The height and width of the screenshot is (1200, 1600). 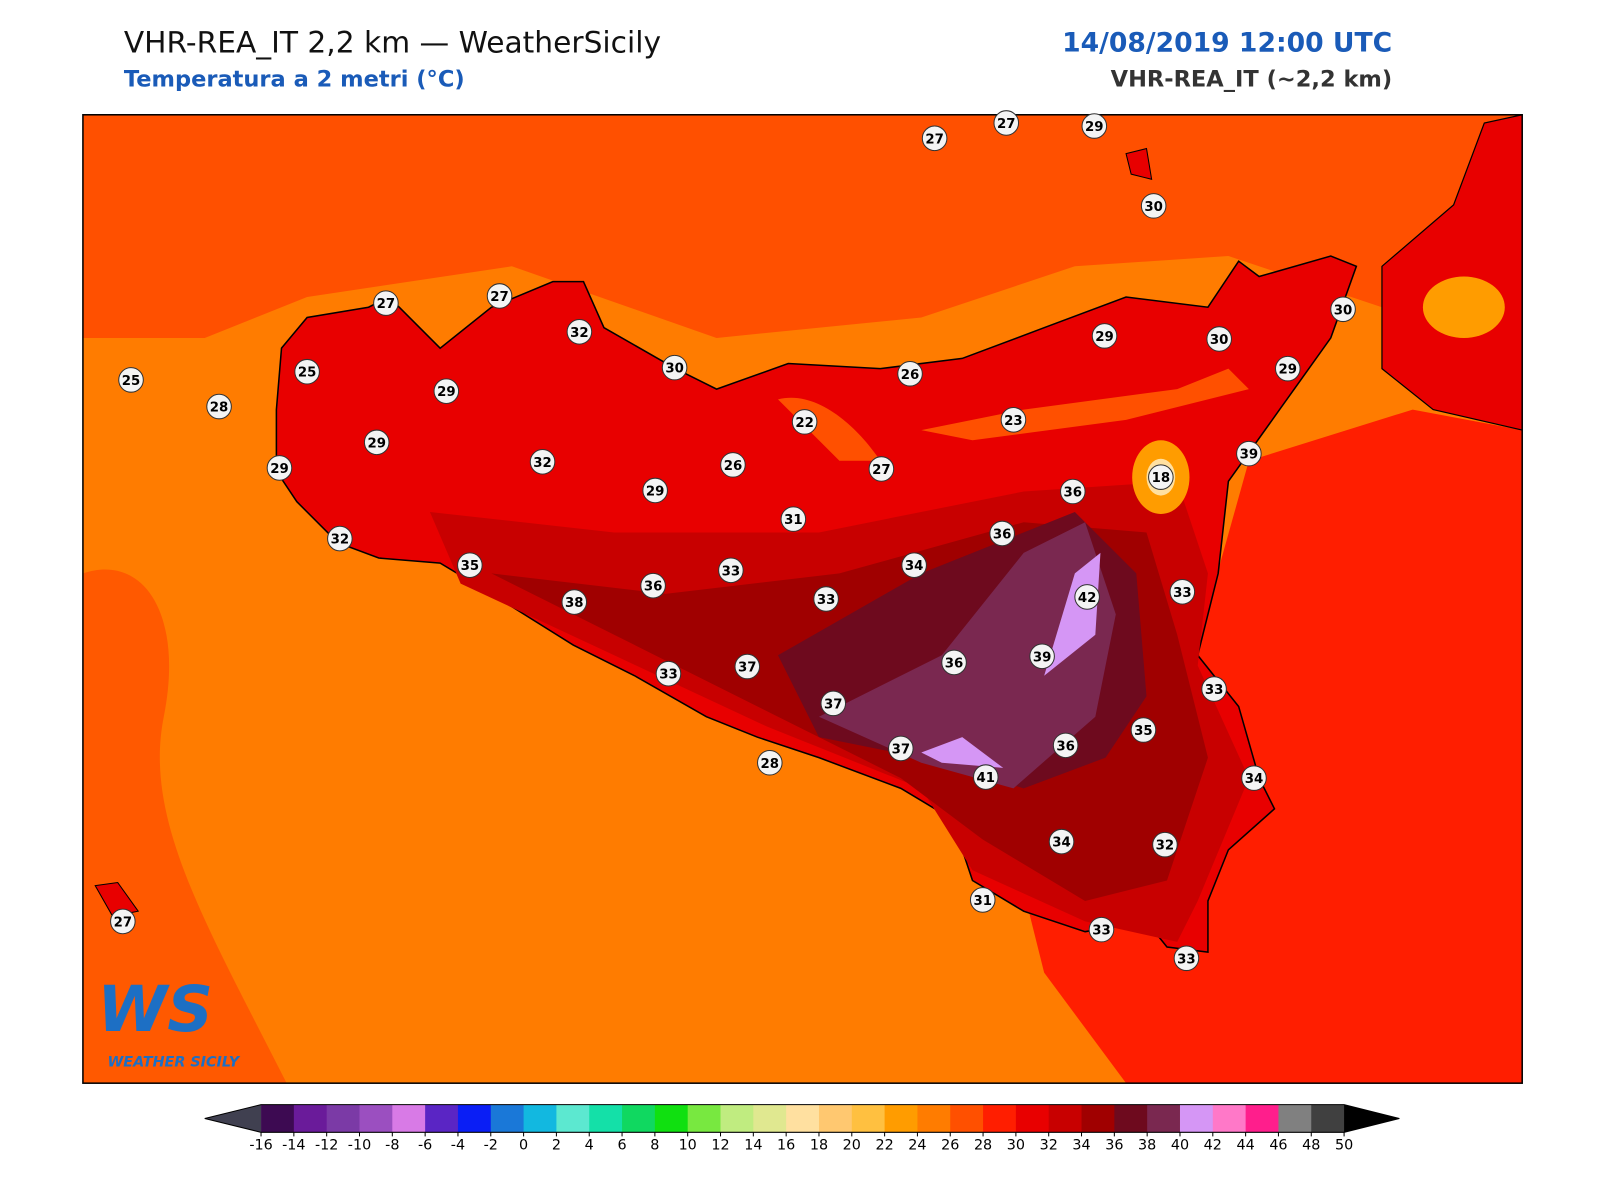 I want to click on station-value: 22, so click(x=804, y=423).